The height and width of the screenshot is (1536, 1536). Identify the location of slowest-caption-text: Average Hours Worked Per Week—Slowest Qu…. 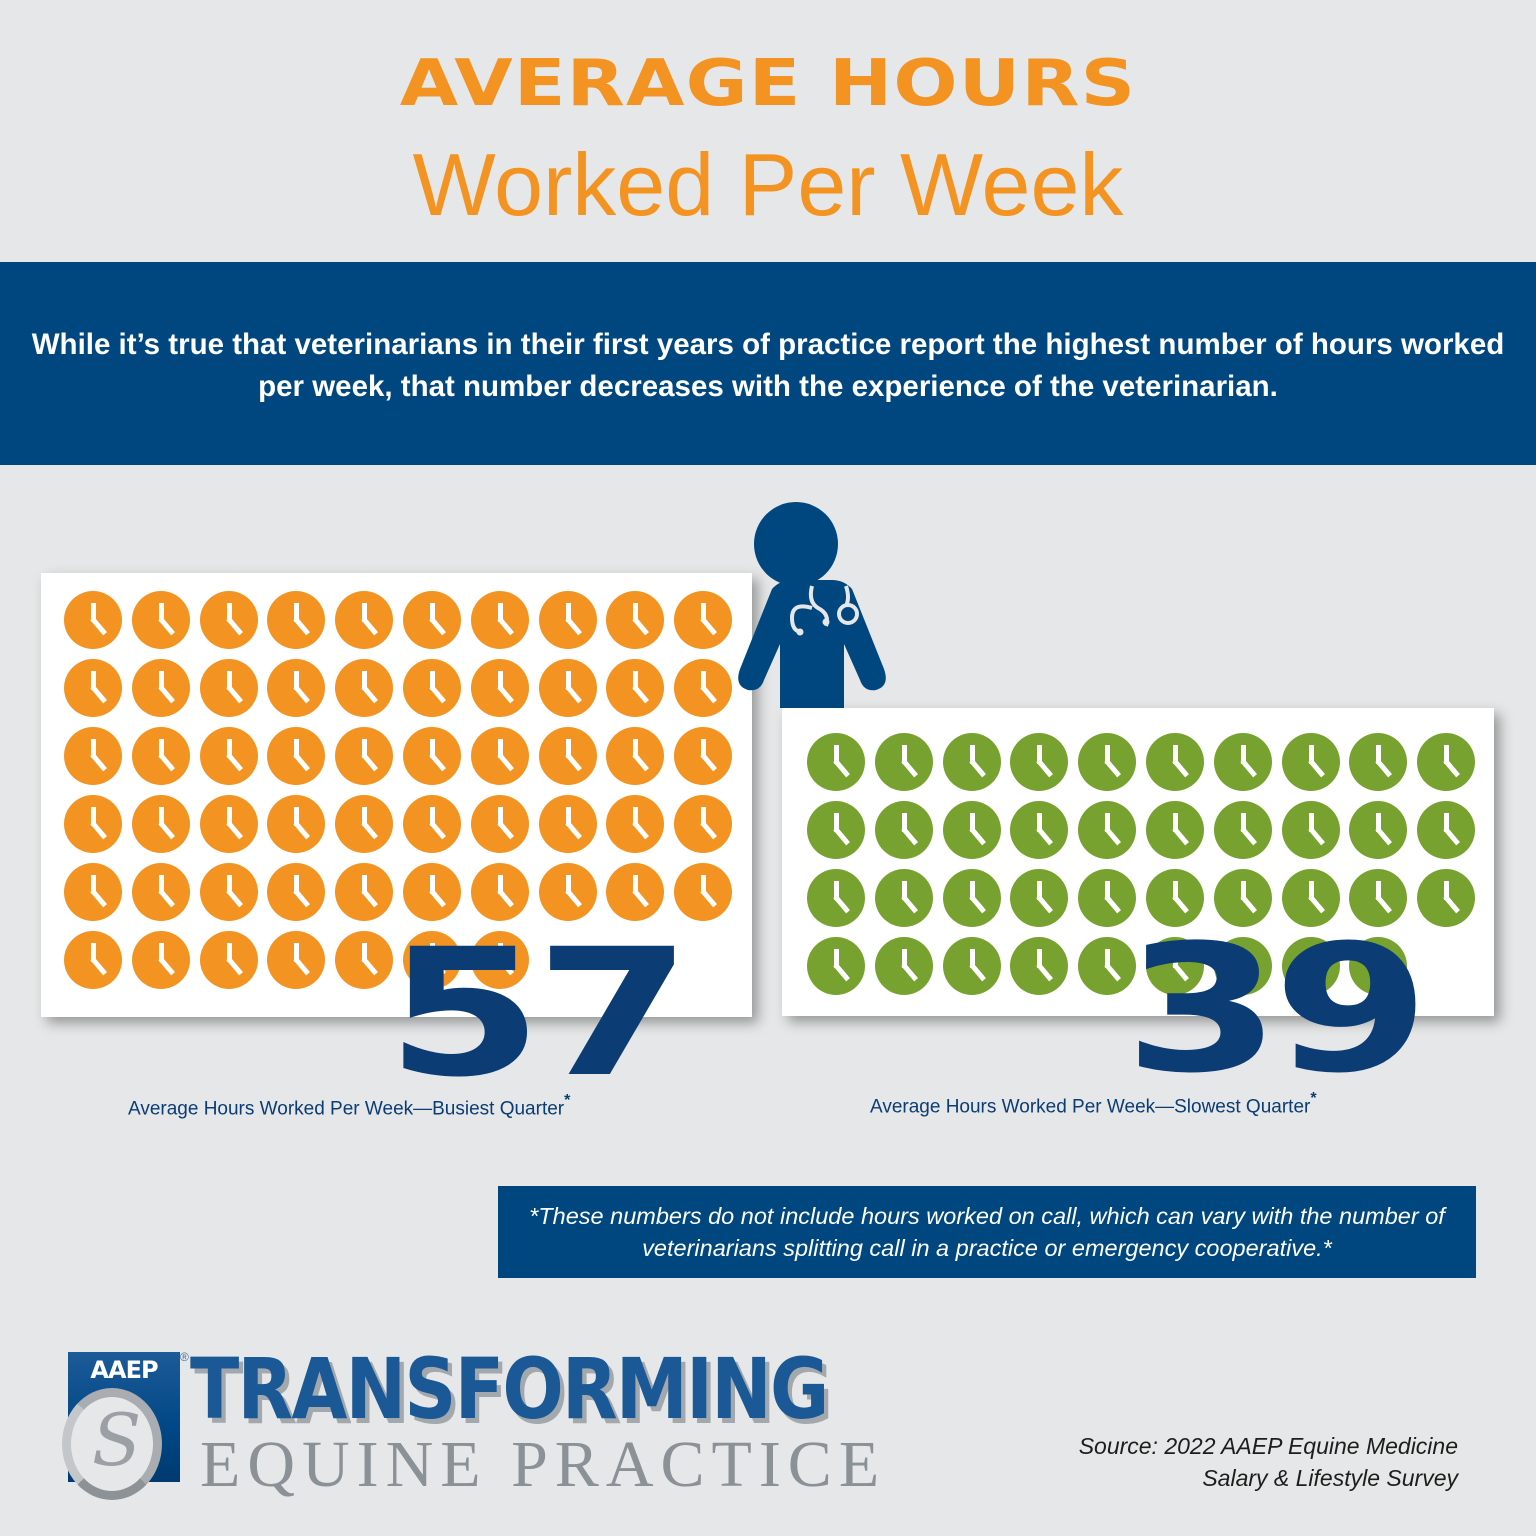
(1090, 1107).